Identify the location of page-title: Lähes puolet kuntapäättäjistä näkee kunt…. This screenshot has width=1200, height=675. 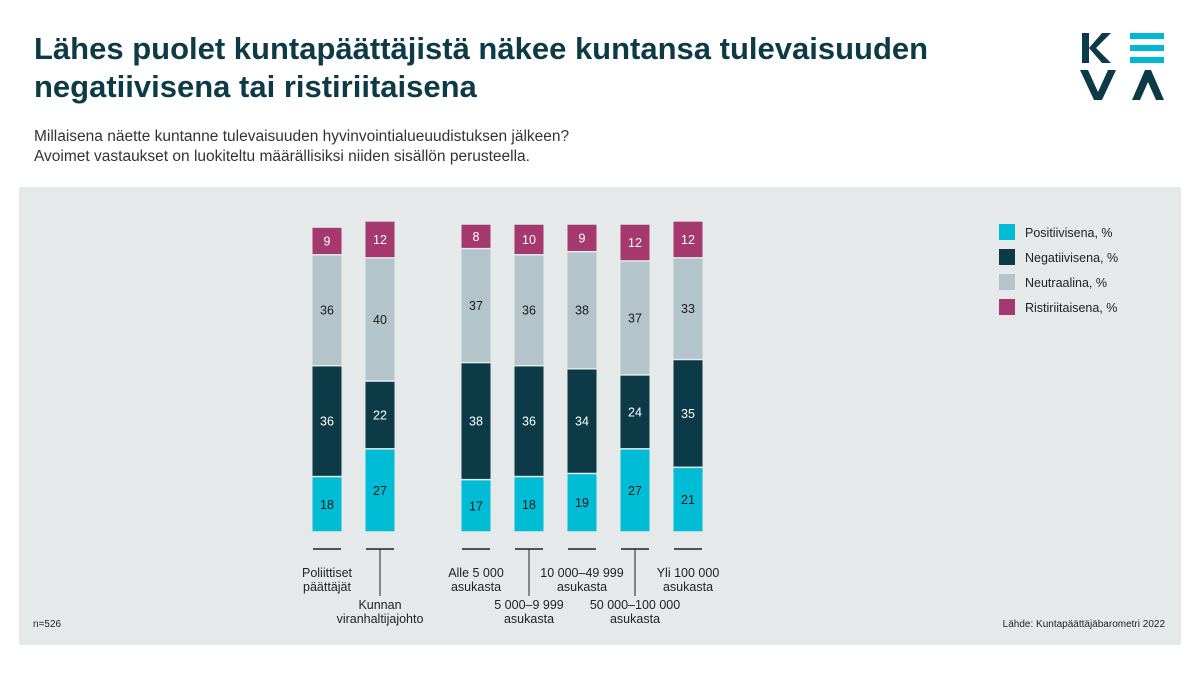
(481, 67).